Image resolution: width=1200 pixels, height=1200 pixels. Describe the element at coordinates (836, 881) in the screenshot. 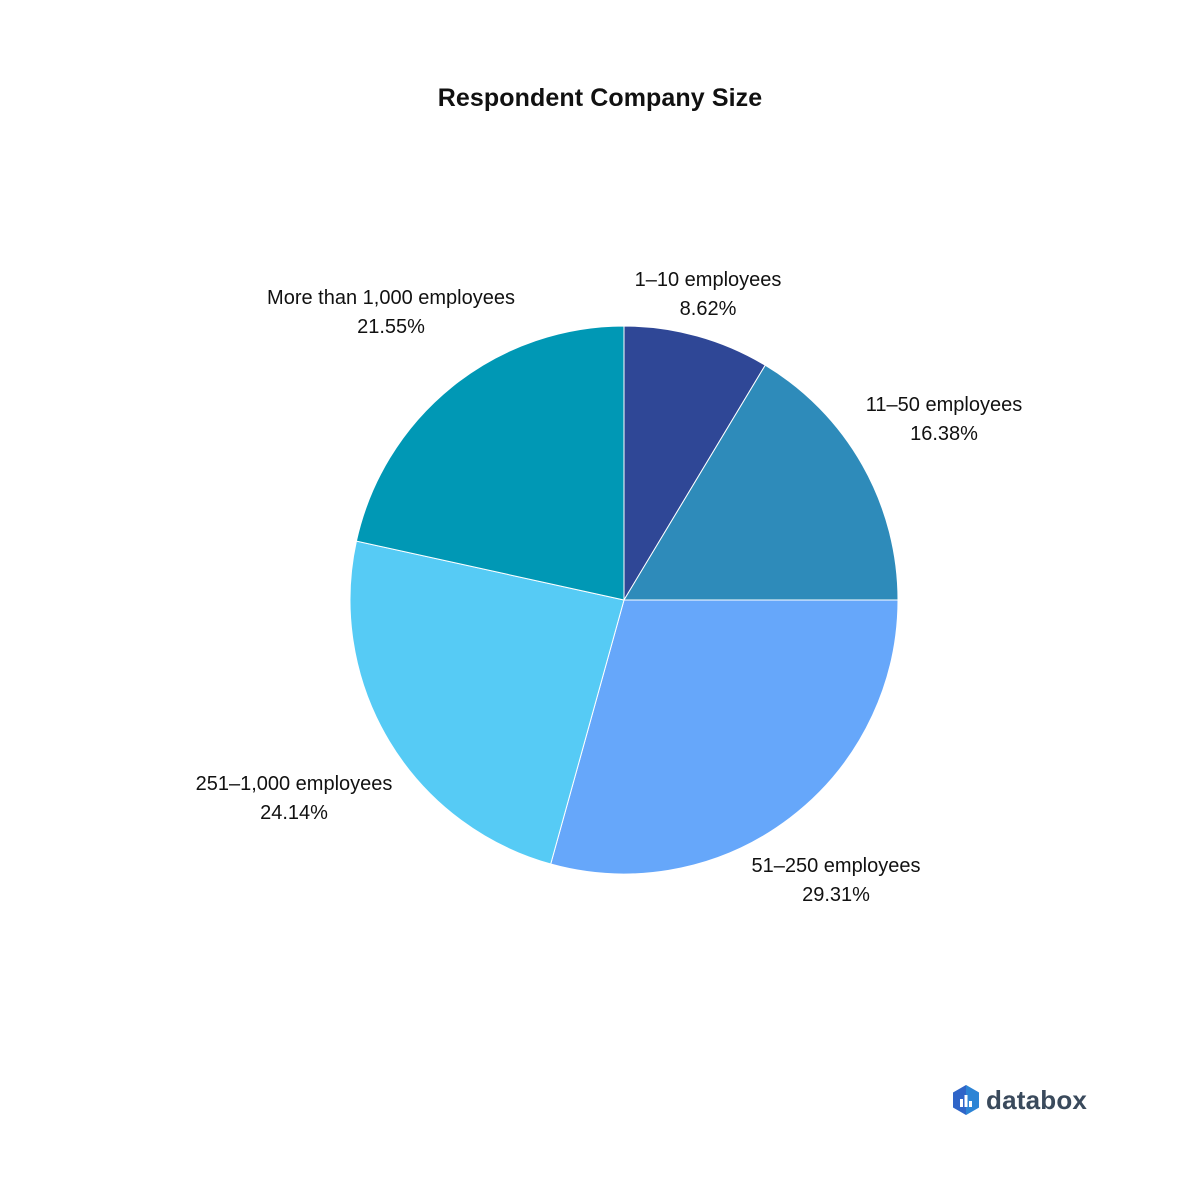

I see `slice-label-3: 51–250 employees 29.31%` at that location.